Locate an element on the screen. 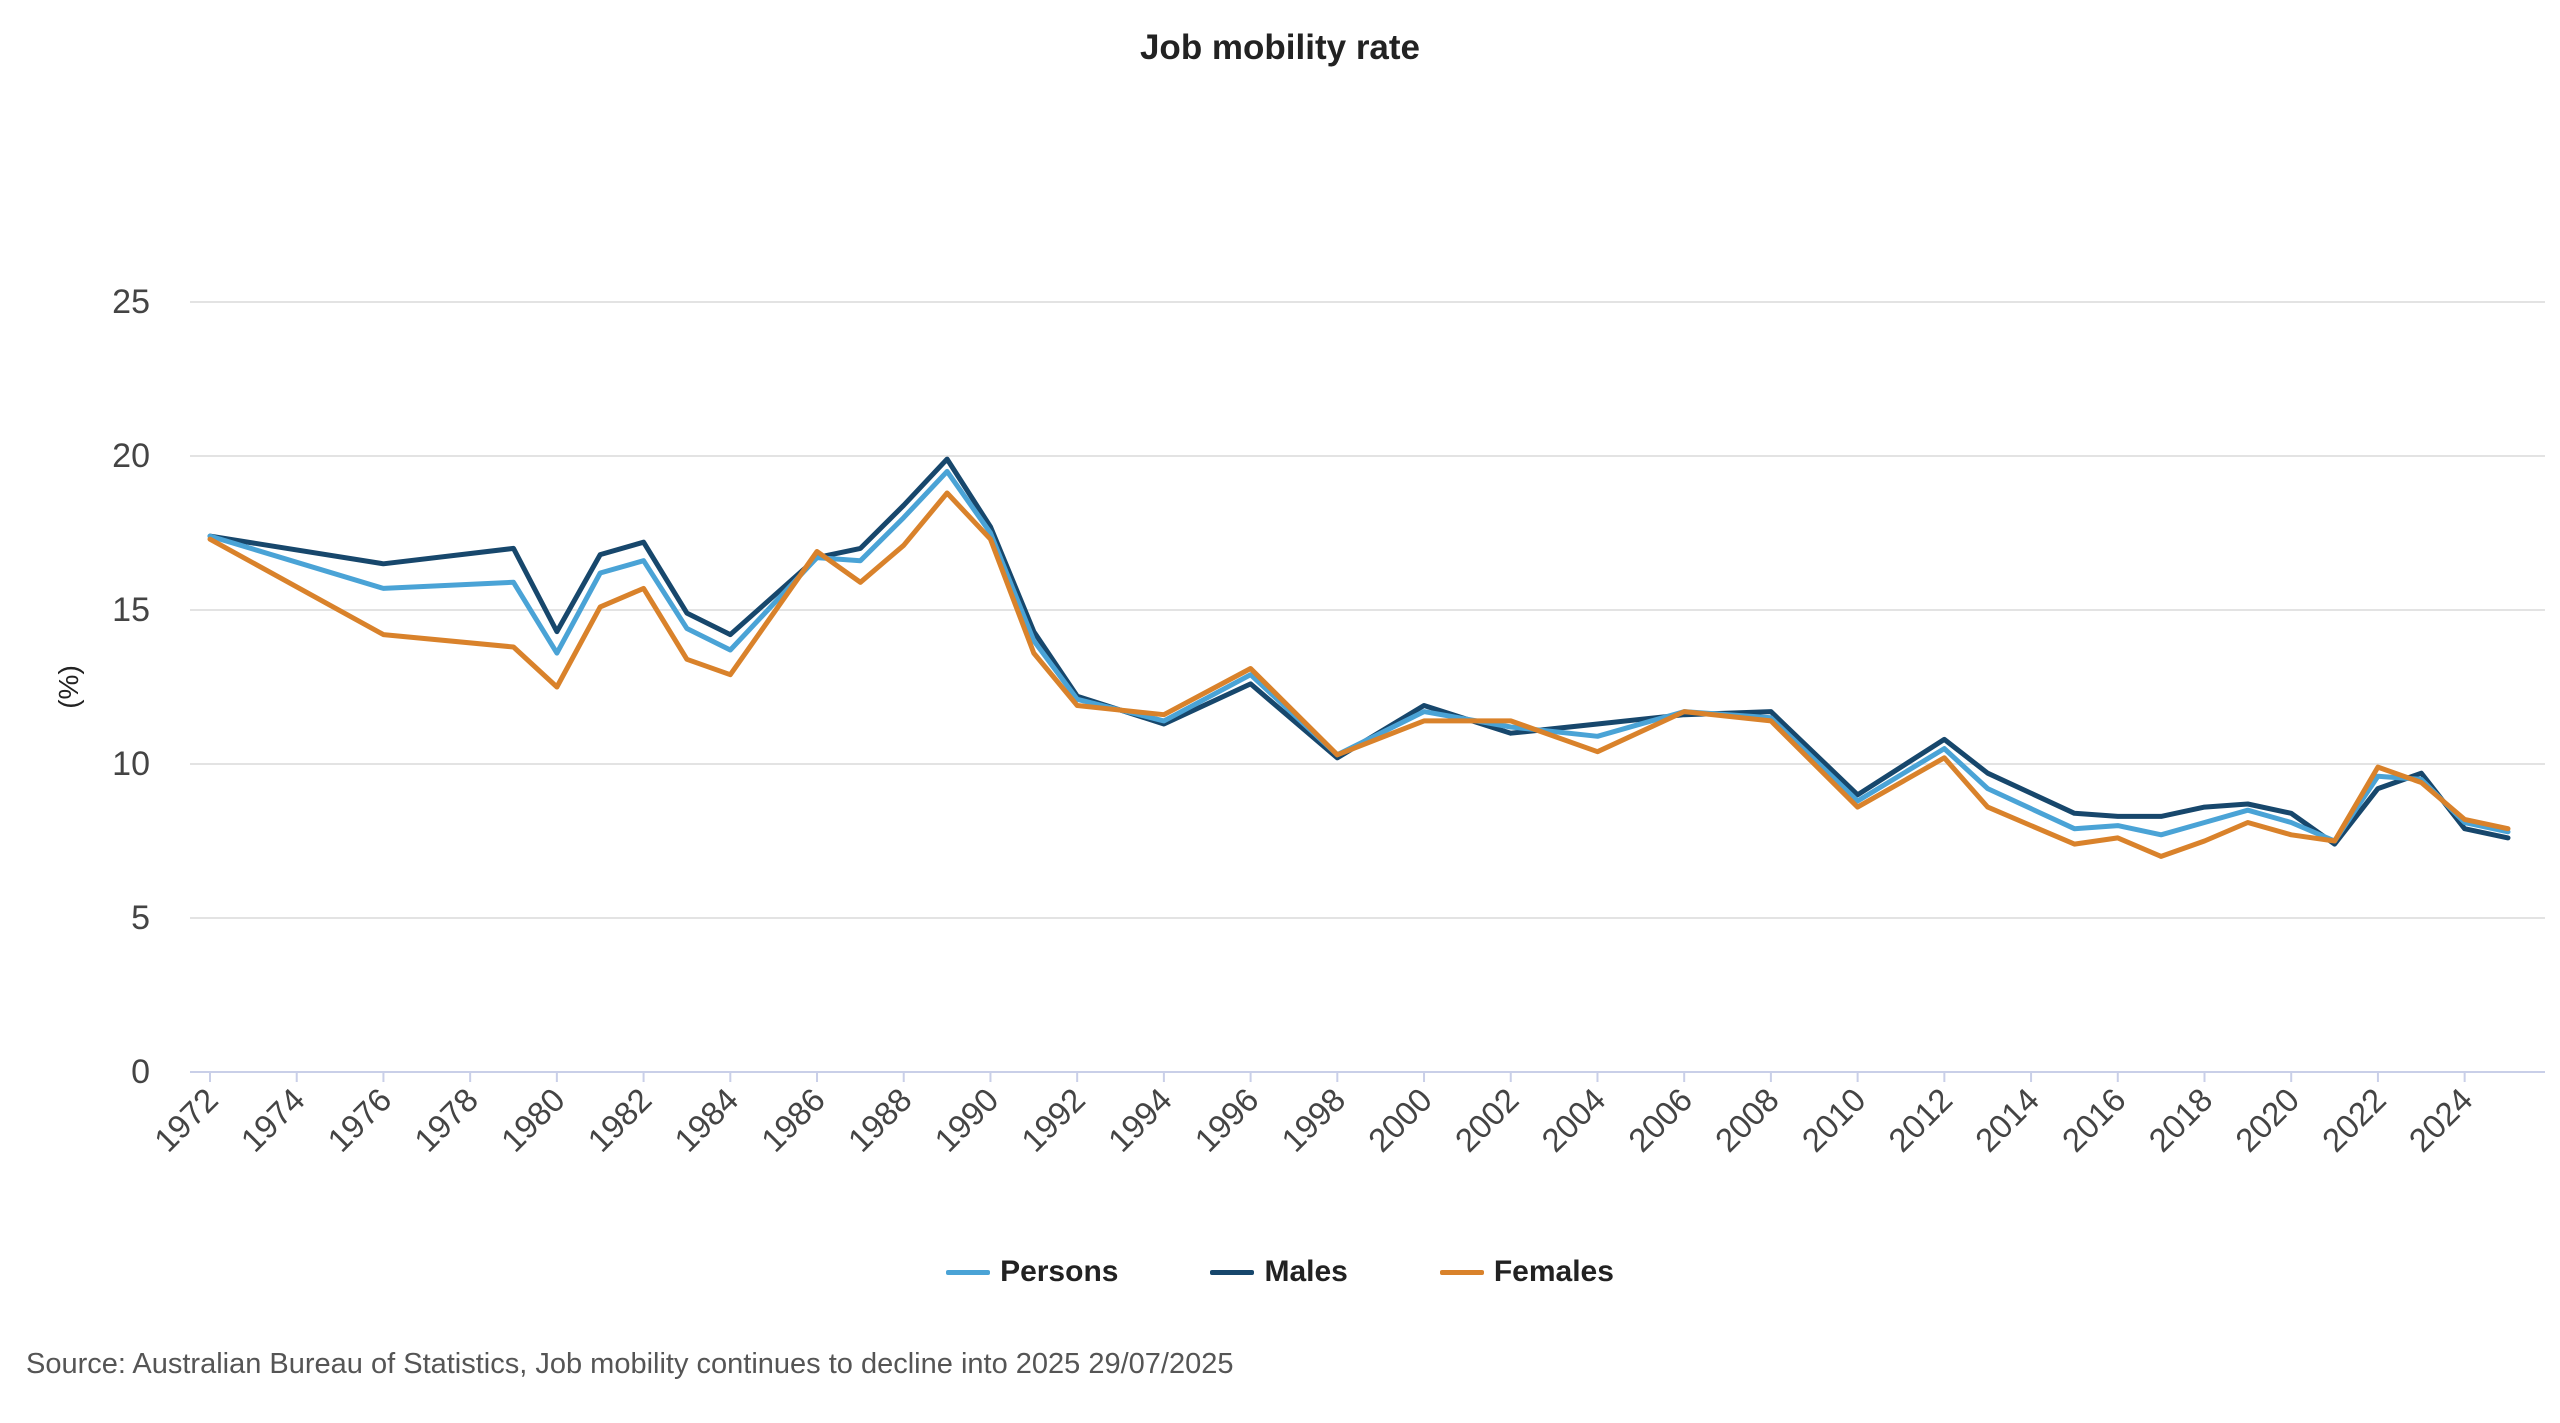 This screenshot has height=1423, width=2560. legend: Persons Males Females is located at coordinates (1280, 1272).